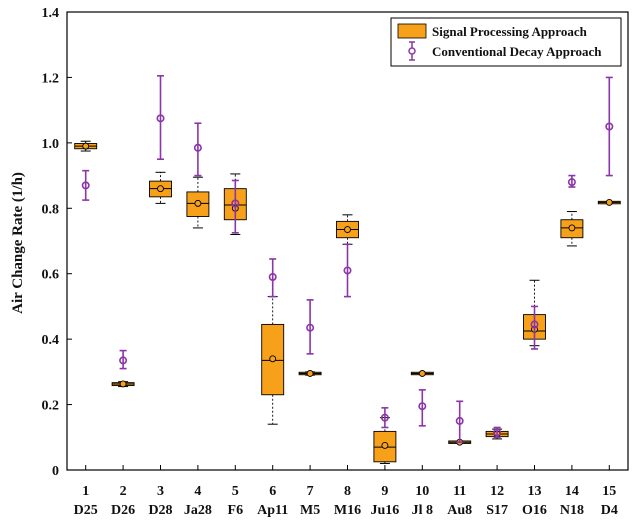  Describe the element at coordinates (51, 209) in the screenshot. I see `y-tick-label: 0.8` at that location.